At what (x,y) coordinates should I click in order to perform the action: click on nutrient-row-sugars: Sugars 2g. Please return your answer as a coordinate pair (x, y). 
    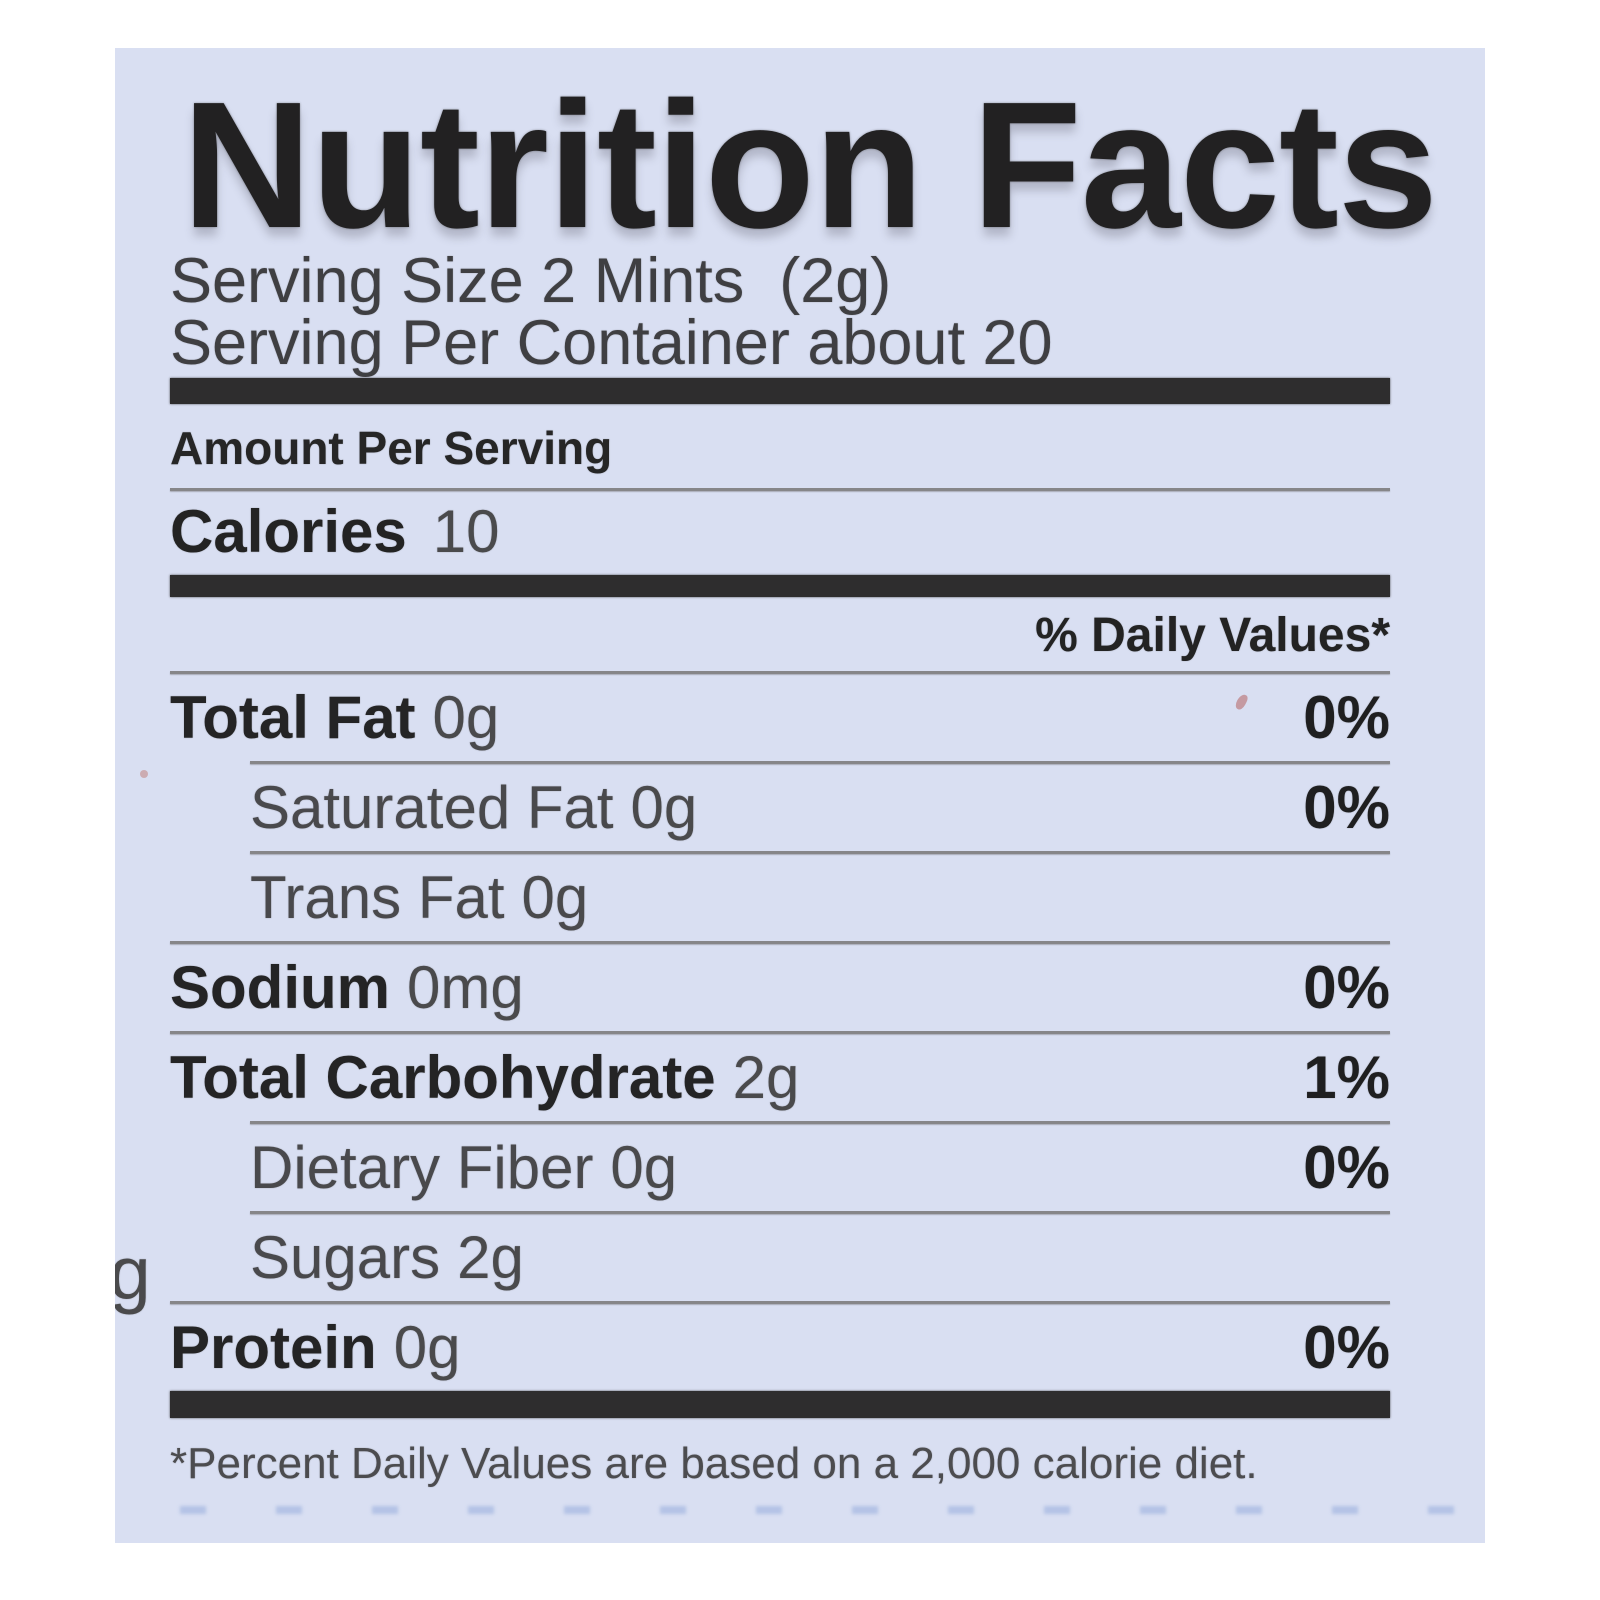
    Looking at the image, I should click on (780, 1257).